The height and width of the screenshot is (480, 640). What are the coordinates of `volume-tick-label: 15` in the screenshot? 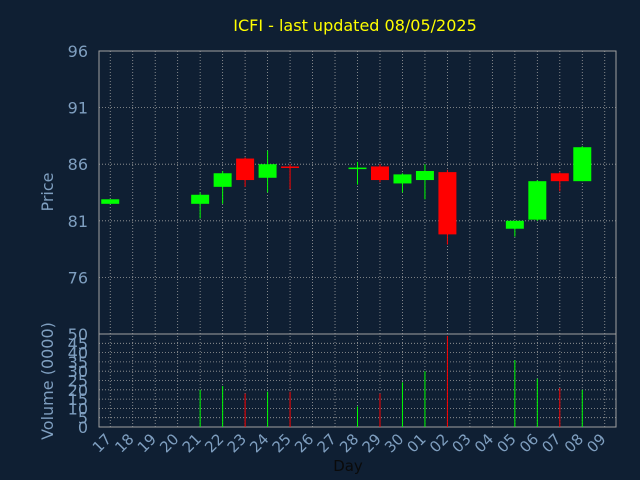 It's located at (78, 399).